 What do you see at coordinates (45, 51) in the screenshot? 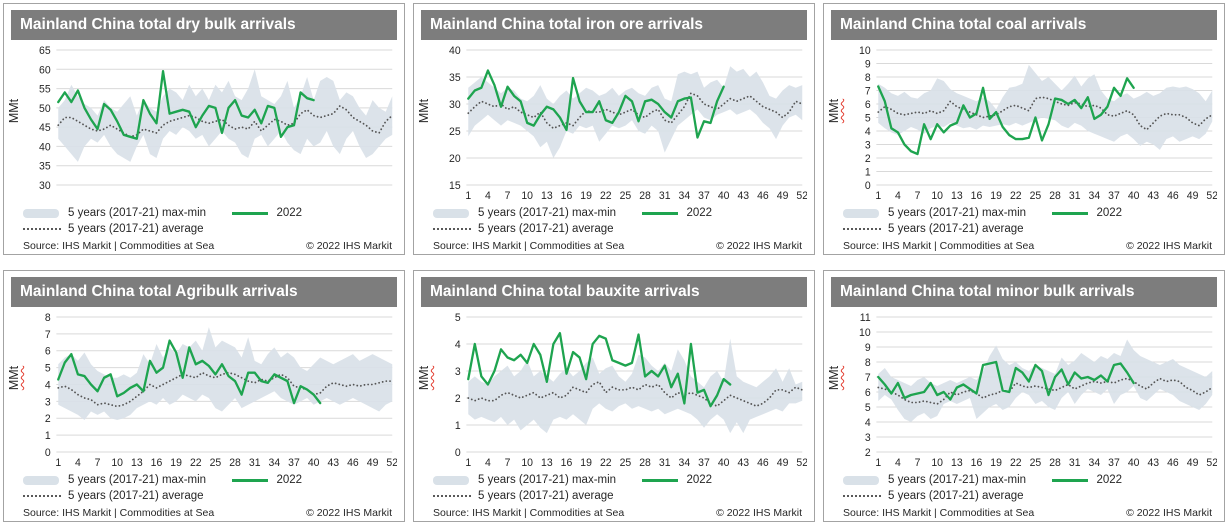
I see `svg-text: 65` at bounding box center [45, 51].